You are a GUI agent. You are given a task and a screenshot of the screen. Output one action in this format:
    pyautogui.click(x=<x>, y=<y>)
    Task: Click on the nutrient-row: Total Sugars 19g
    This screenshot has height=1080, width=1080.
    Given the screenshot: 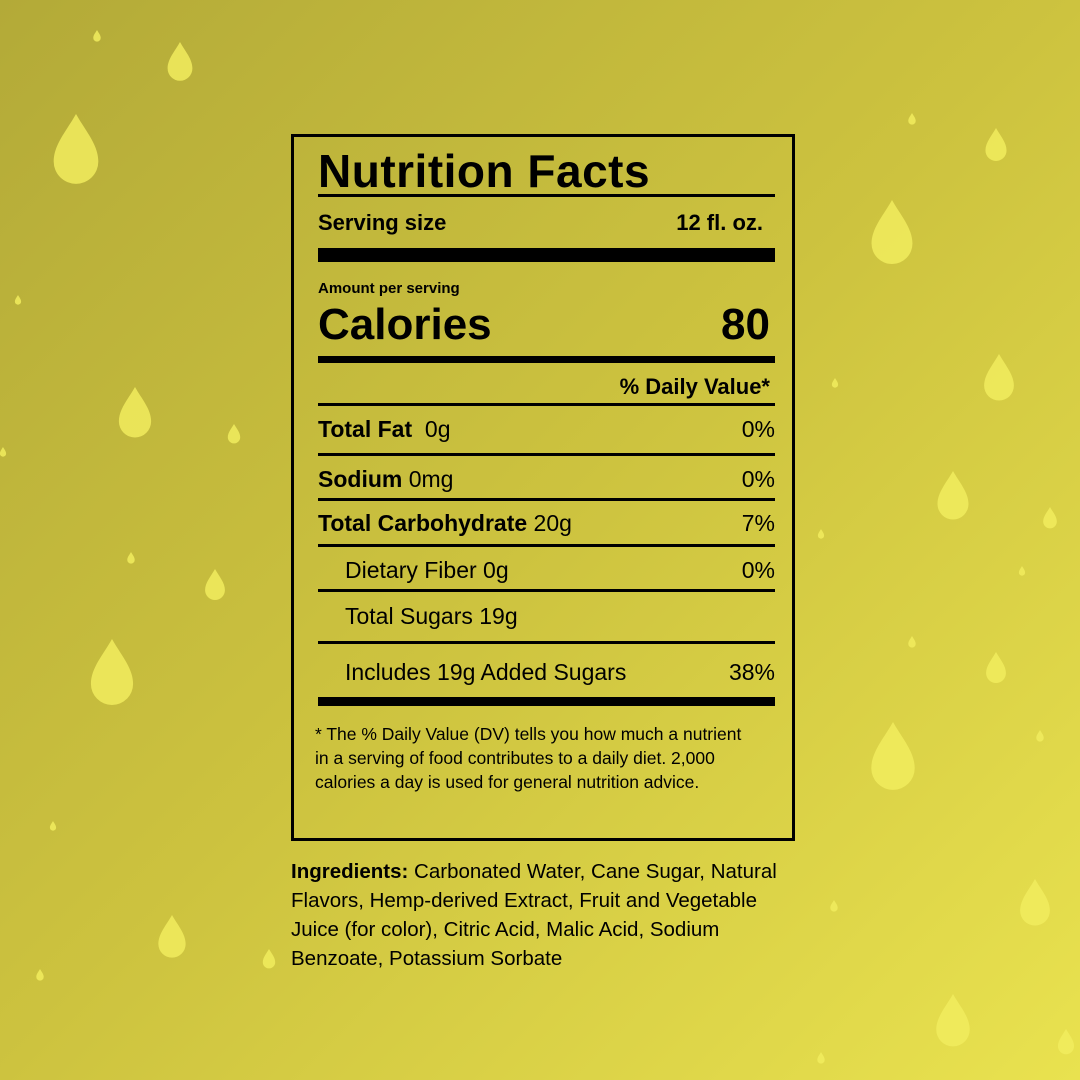 What is the action you would take?
    pyautogui.click(x=546, y=616)
    